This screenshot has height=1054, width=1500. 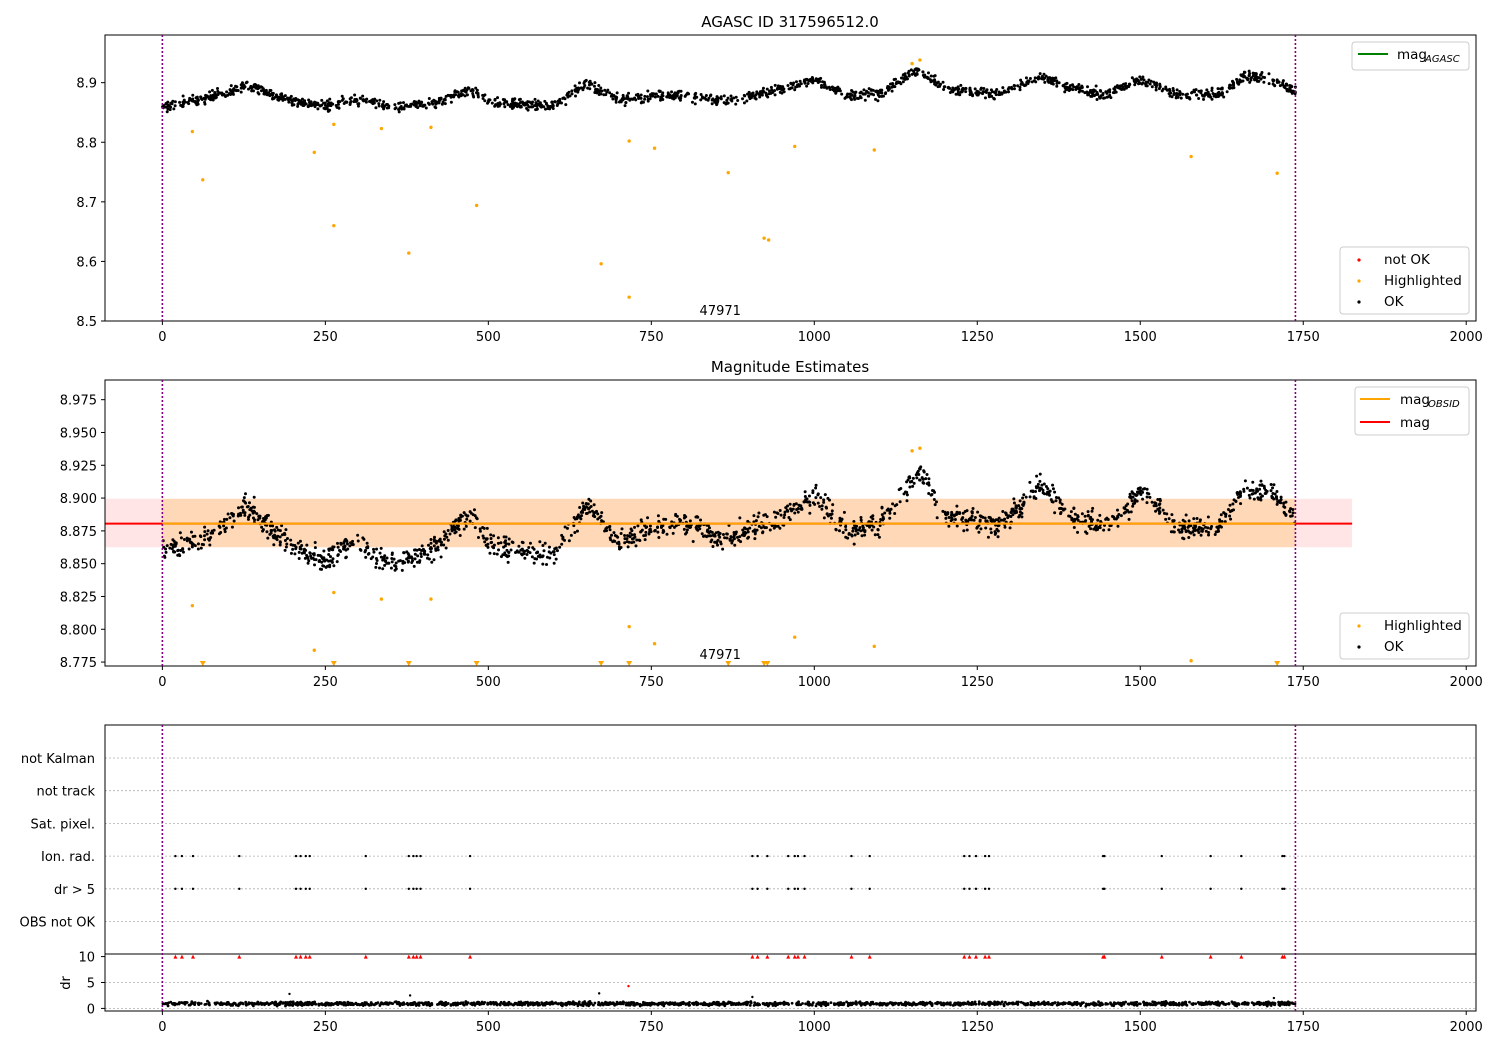 What do you see at coordinates (78, 597) in the screenshot?
I see `y-tick-label: 8.825` at bounding box center [78, 597].